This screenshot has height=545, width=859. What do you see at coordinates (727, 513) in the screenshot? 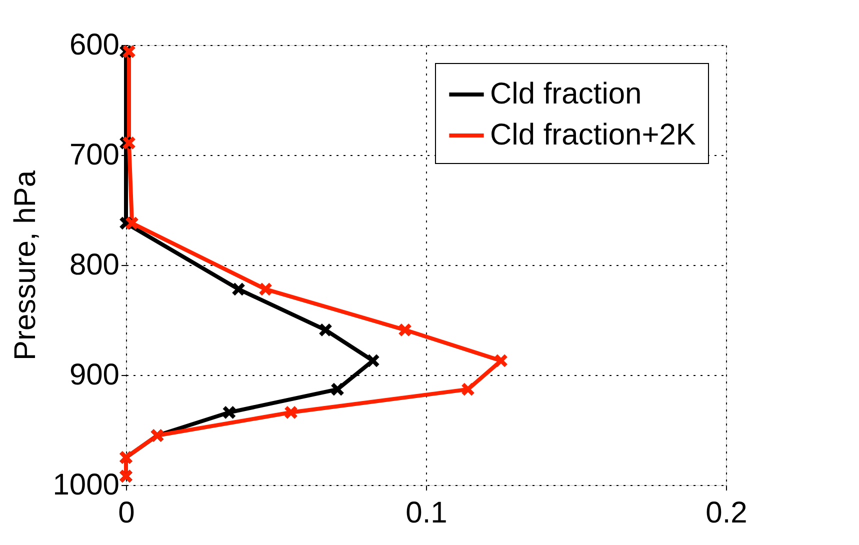
I see `x-tick-label: 0.2` at bounding box center [727, 513].